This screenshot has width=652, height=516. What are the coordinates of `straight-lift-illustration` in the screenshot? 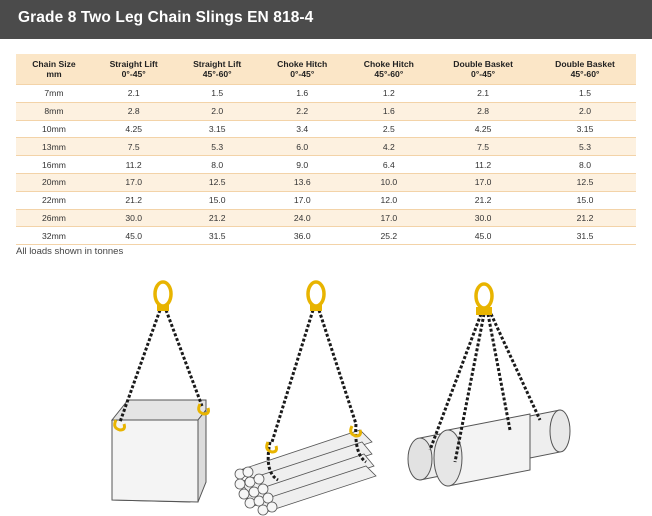 It's located at (160, 391).